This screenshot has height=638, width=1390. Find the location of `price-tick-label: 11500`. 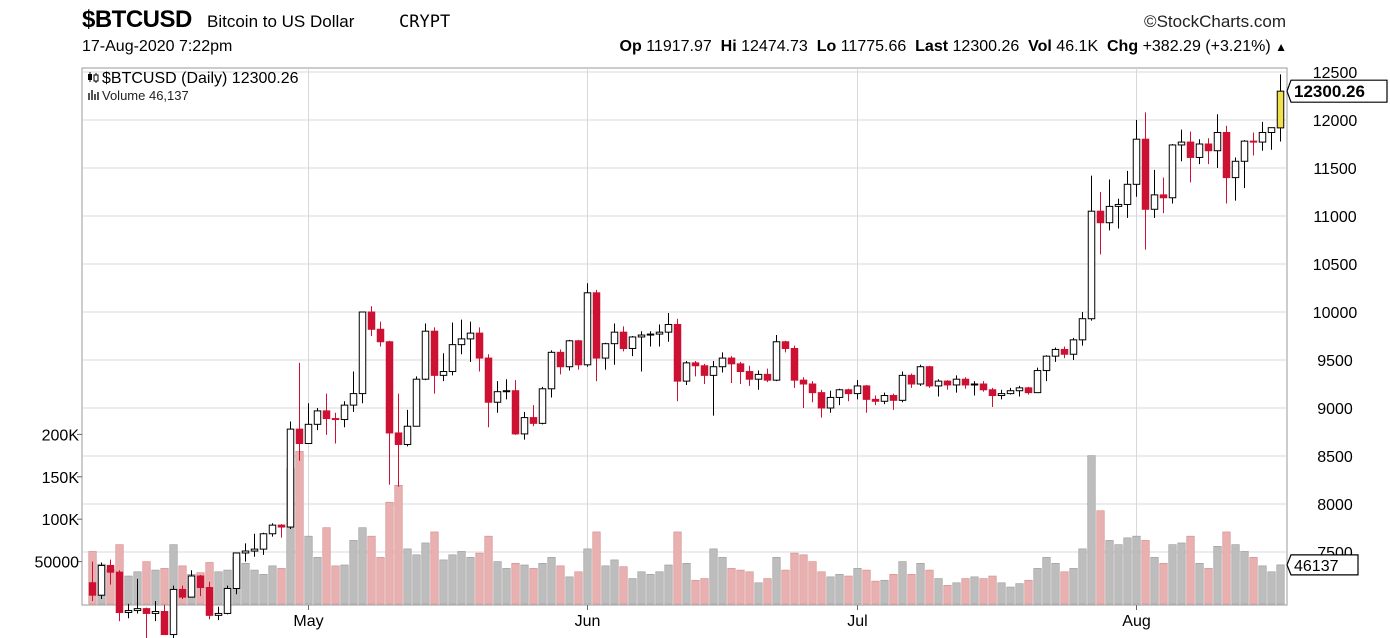

price-tick-label: 11500 is located at coordinates (1334, 169).